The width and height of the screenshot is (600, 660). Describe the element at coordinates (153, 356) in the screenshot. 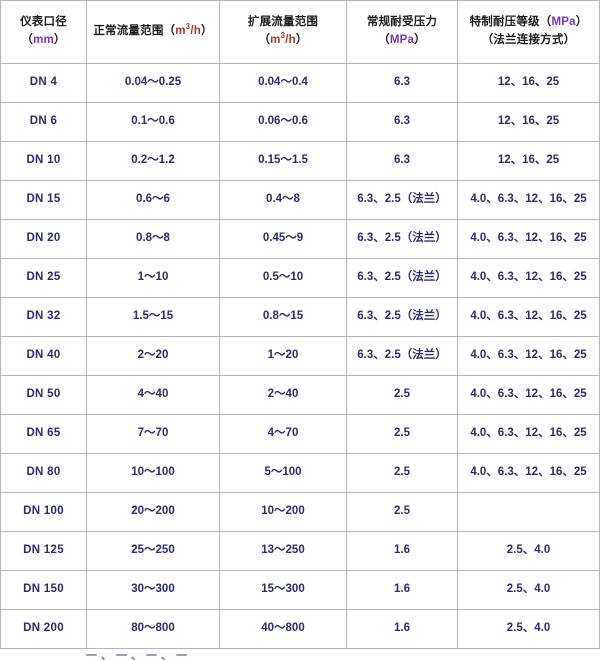

I see `cell-normal-flow: 2～20` at that location.